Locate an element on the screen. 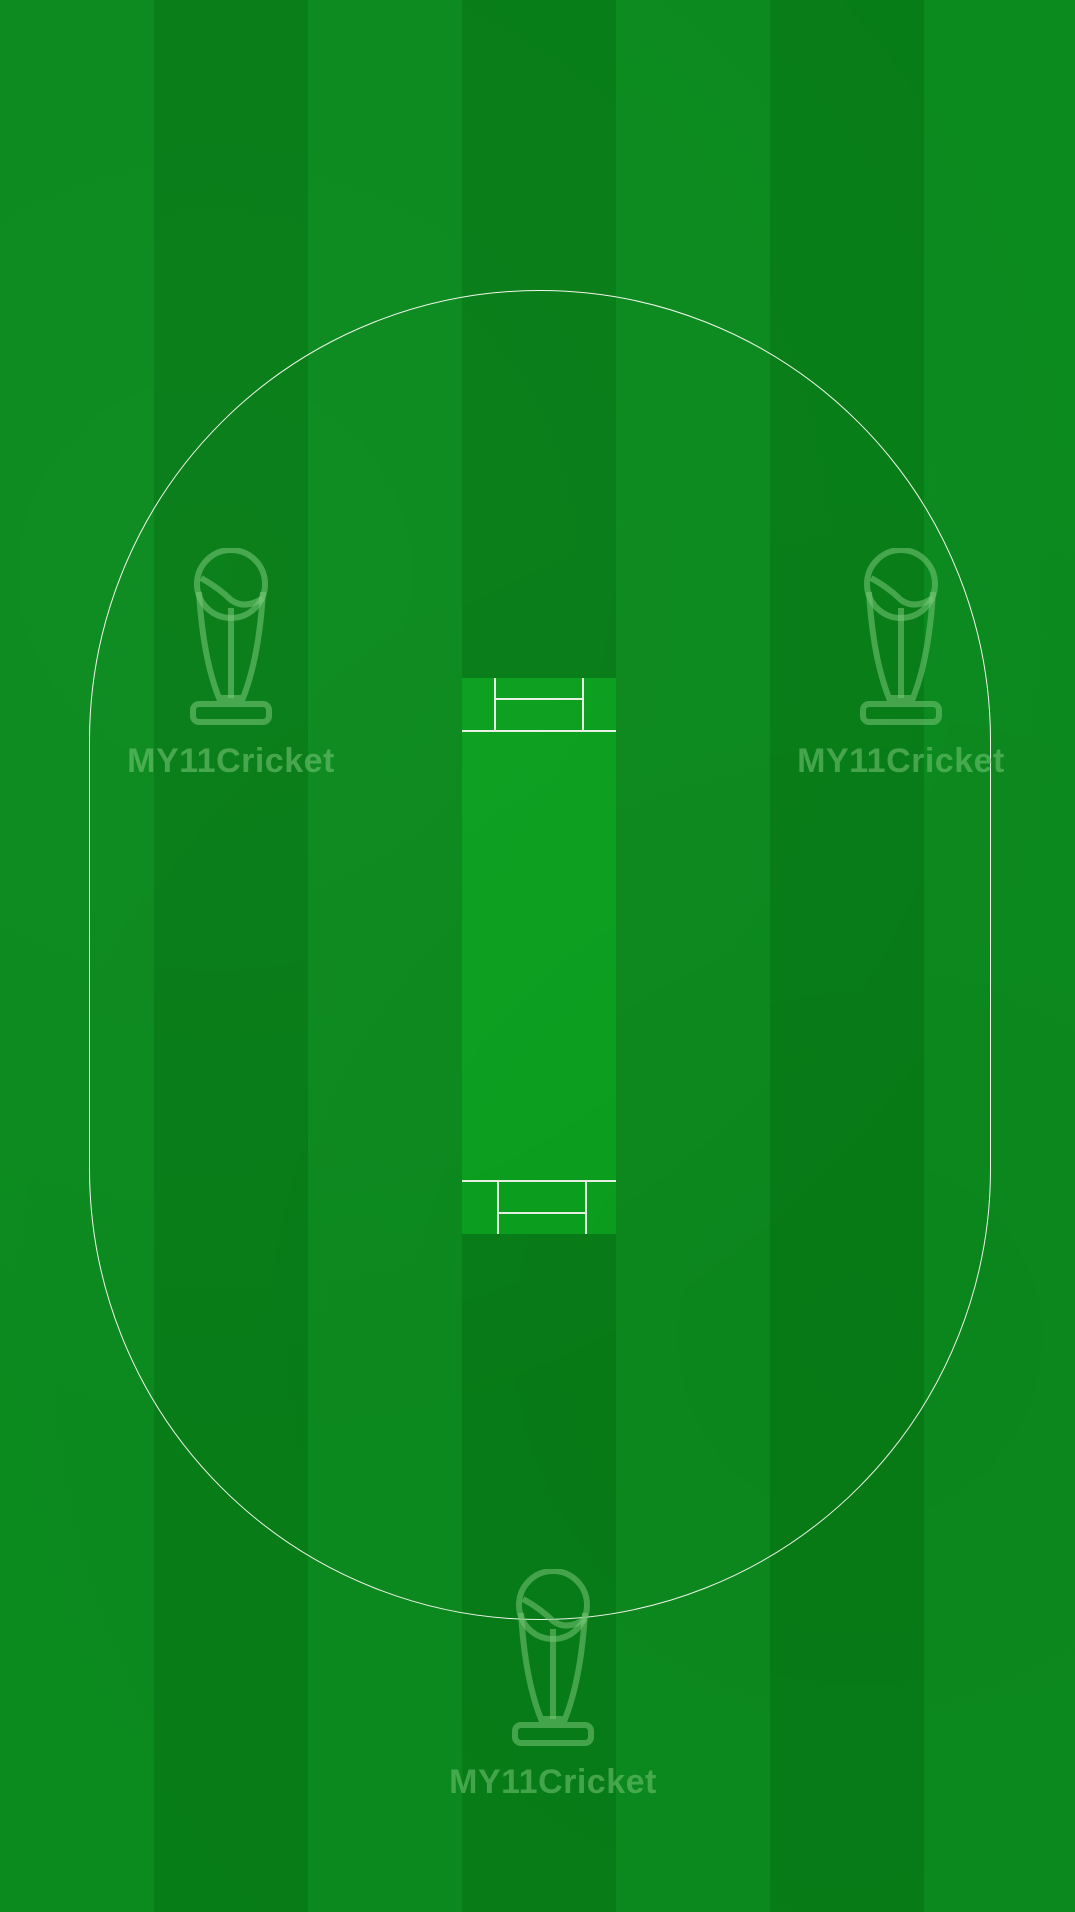 The image size is (1075, 1912). watermark-logo-left: MY11Cricket is located at coordinates (231, 664).